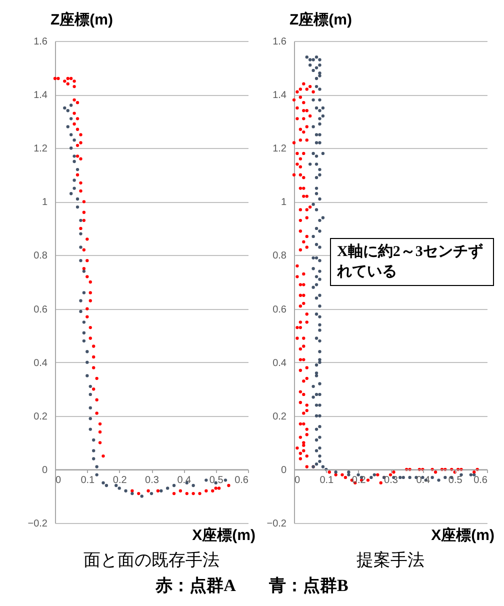 The image size is (504, 606). Describe the element at coordinates (412, 262) in the screenshot. I see `annotation: X軸に約2～3センチずれている` at that location.